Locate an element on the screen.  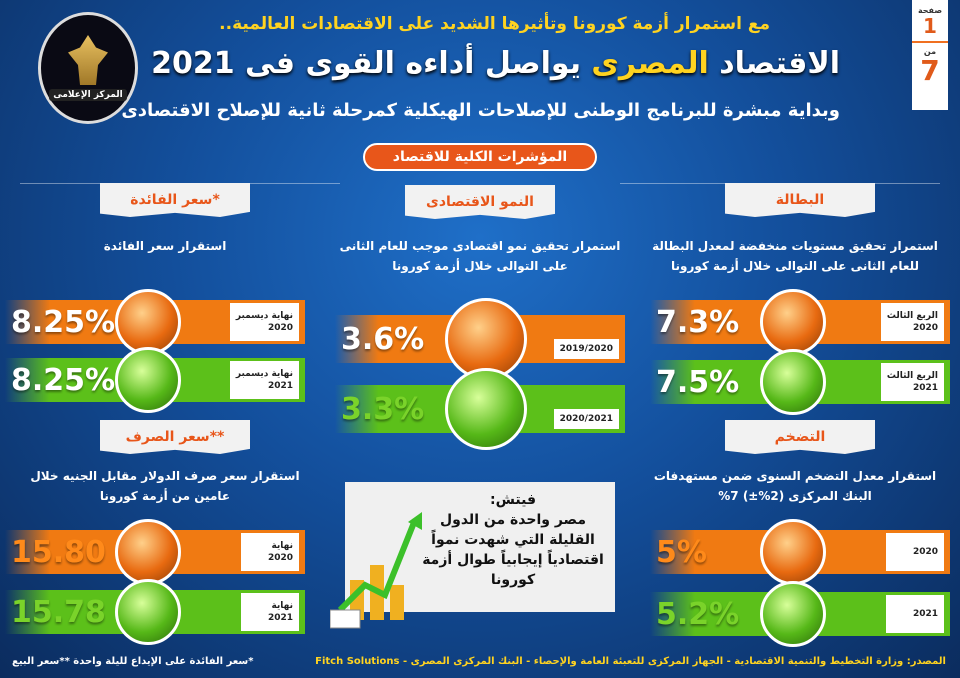
eagle-emblem-icon is located at coordinates (88, 60).